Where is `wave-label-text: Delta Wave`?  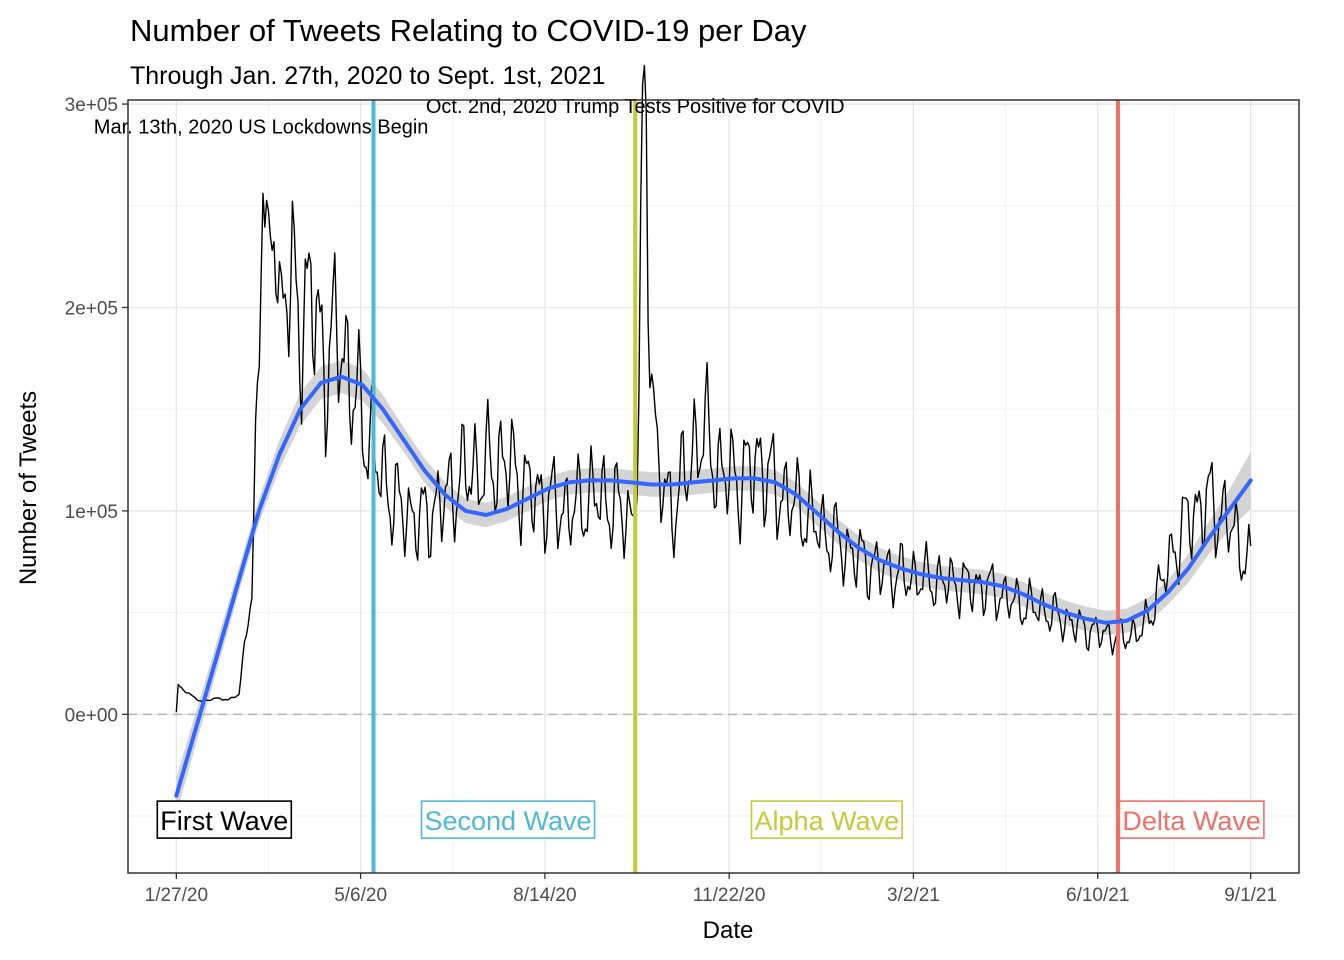 wave-label-text: Delta Wave is located at coordinates (1191, 821).